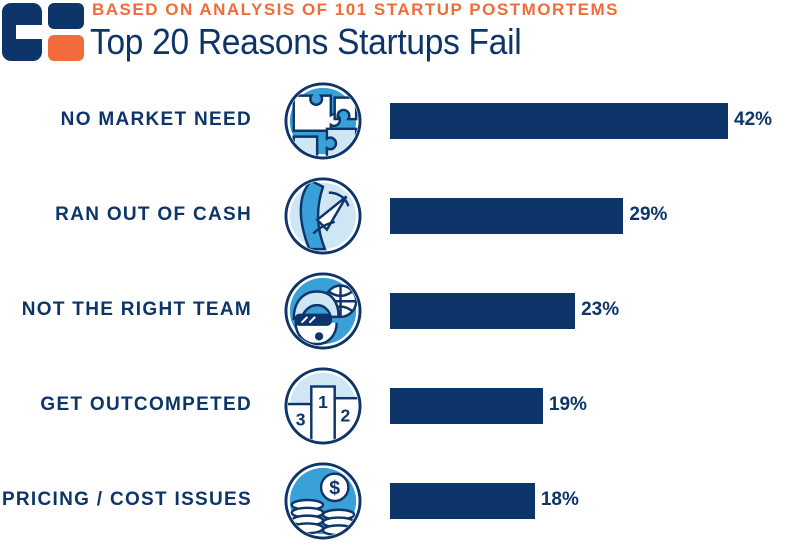  Describe the element at coordinates (600, 309) in the screenshot. I see `value-label: 23%` at that location.